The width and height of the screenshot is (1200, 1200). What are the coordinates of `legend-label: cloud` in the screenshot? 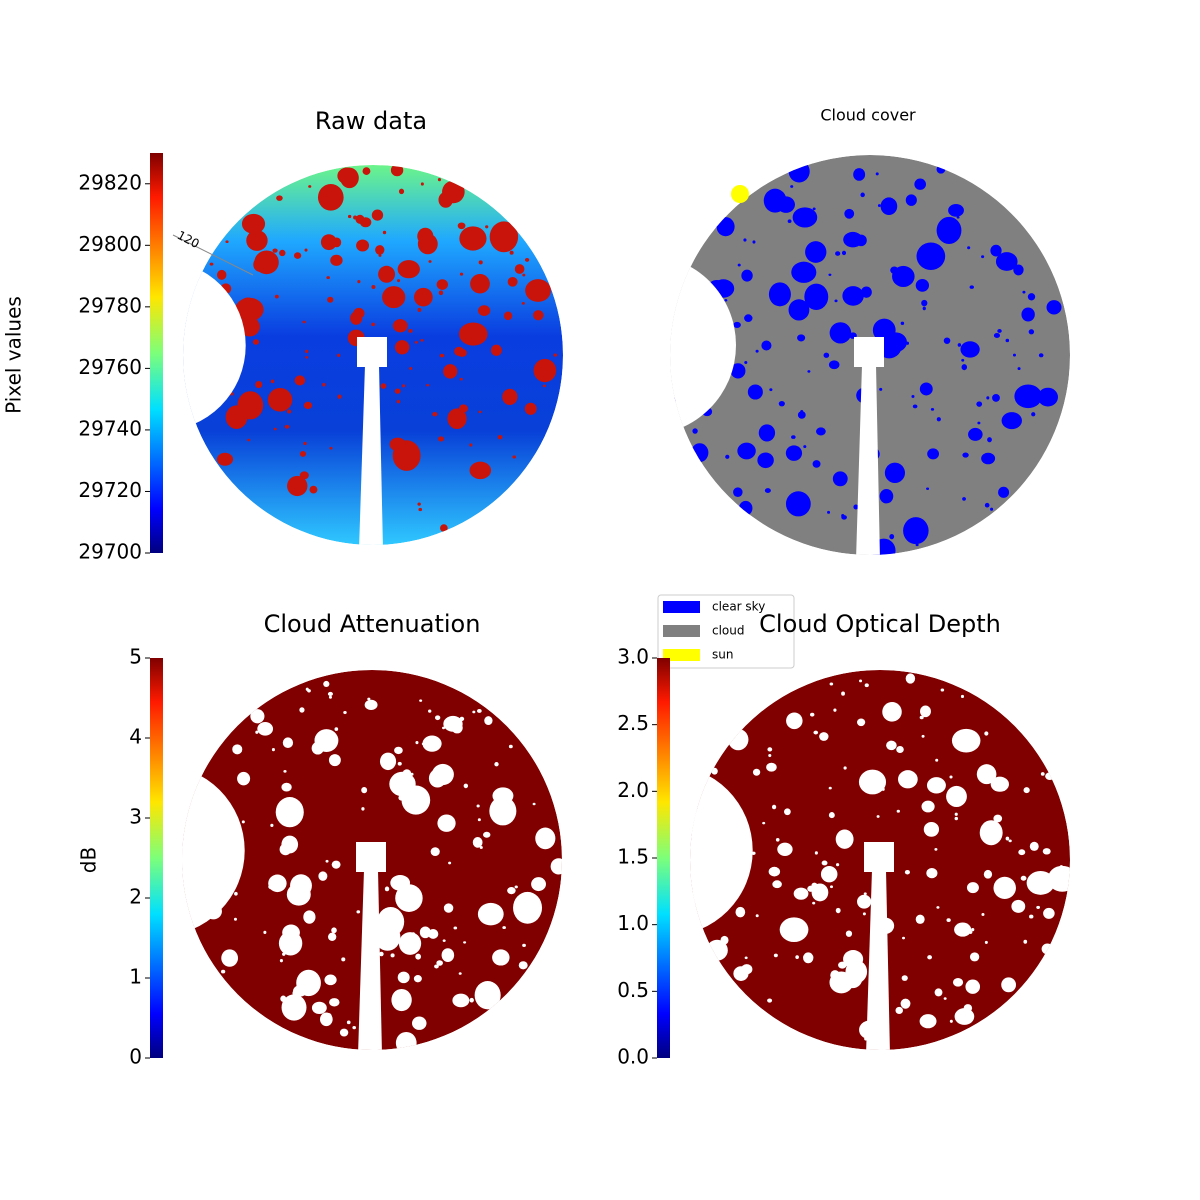 It's located at (728, 631).